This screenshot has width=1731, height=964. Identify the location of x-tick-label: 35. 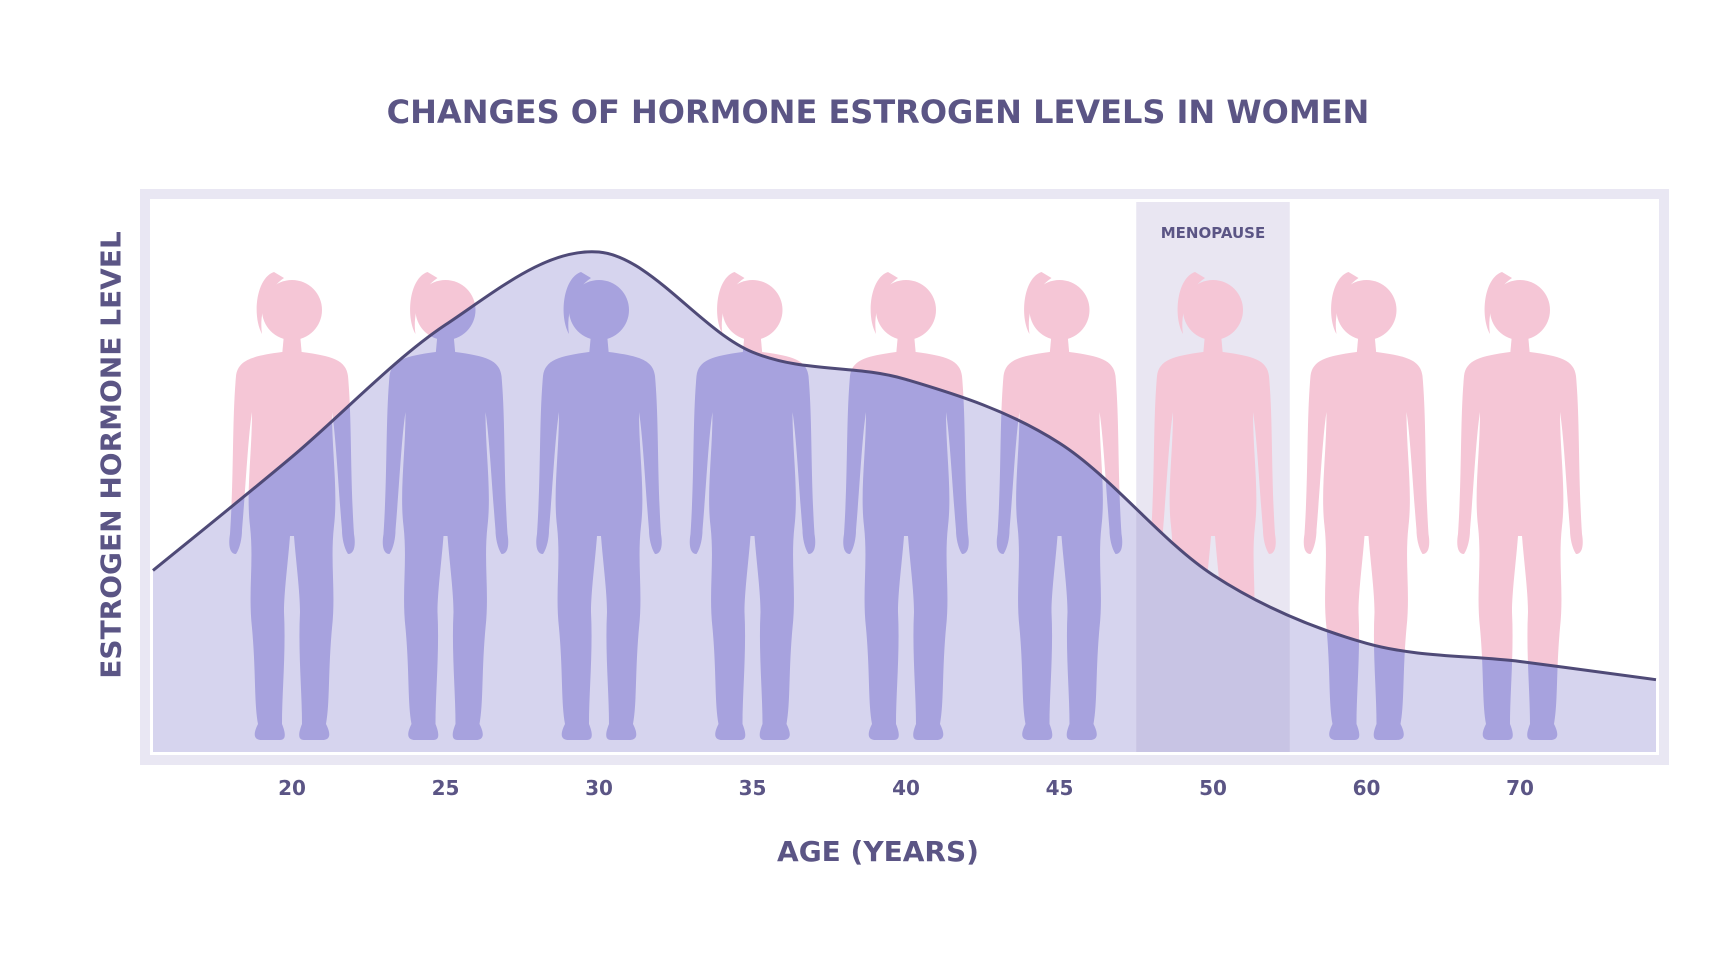
(753, 788).